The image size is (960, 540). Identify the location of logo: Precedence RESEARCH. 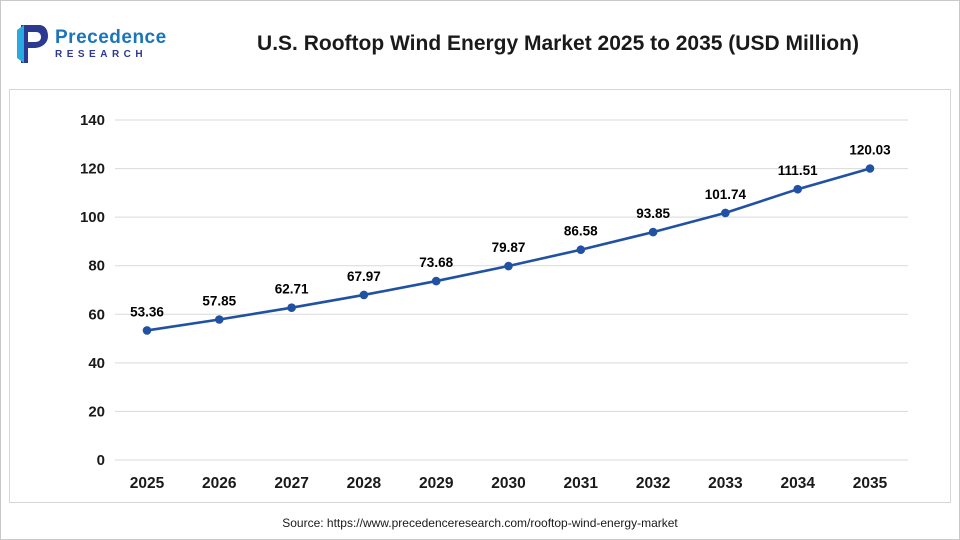
(100, 44).